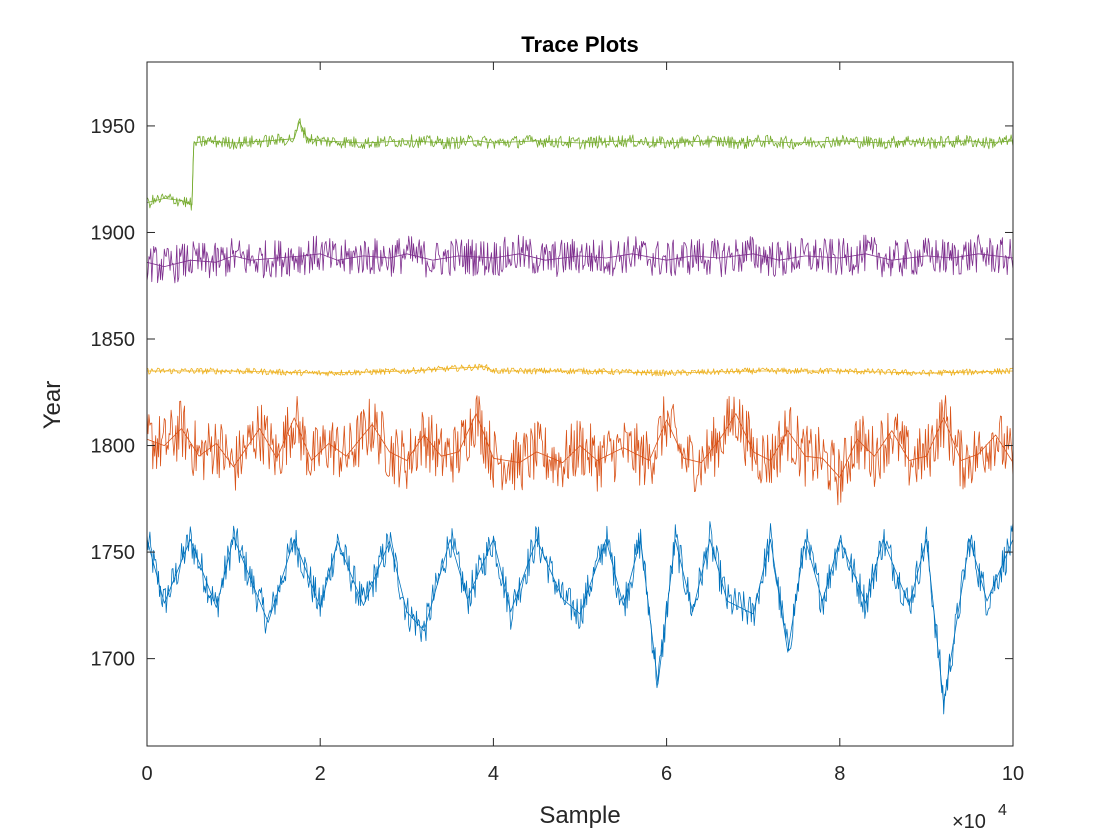  I want to click on chart-title: Trace Plots, so click(579, 44).